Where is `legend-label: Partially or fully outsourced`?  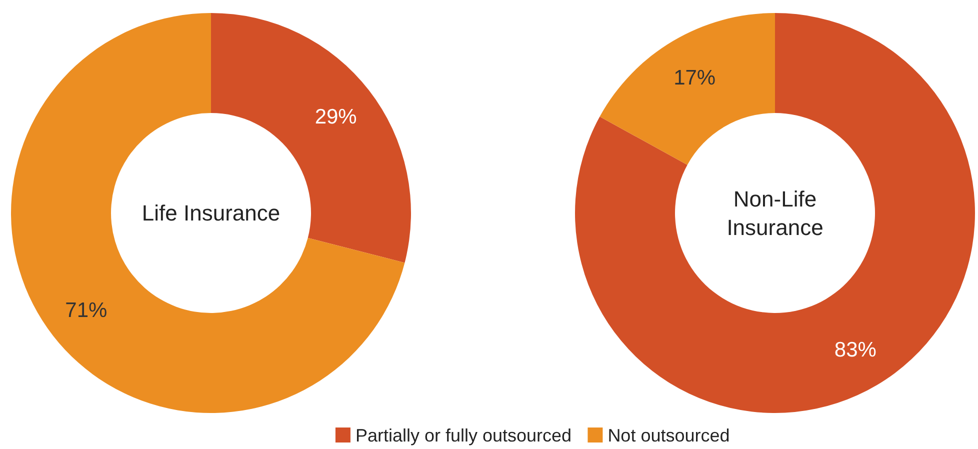 legend-label: Partially or fully outsourced is located at coordinates (463, 435).